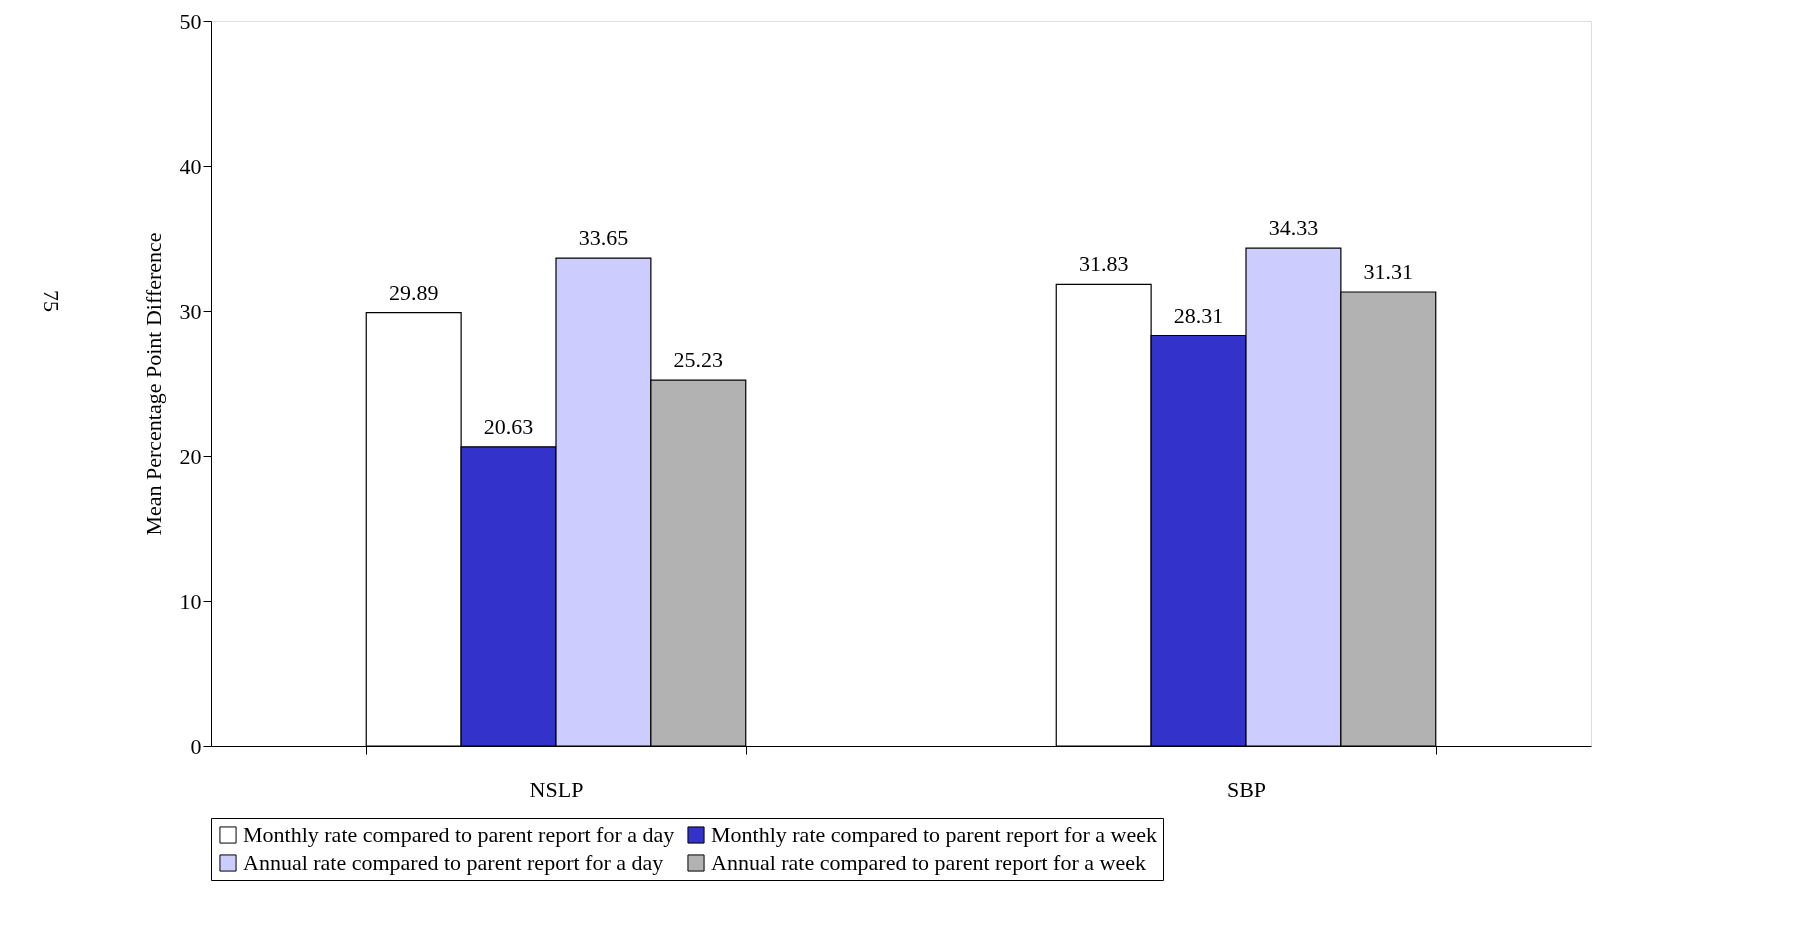 The width and height of the screenshot is (1820, 925). Describe the element at coordinates (934, 834) in the screenshot. I see `legend-label: Monthly rate compared to parent report for a week` at that location.